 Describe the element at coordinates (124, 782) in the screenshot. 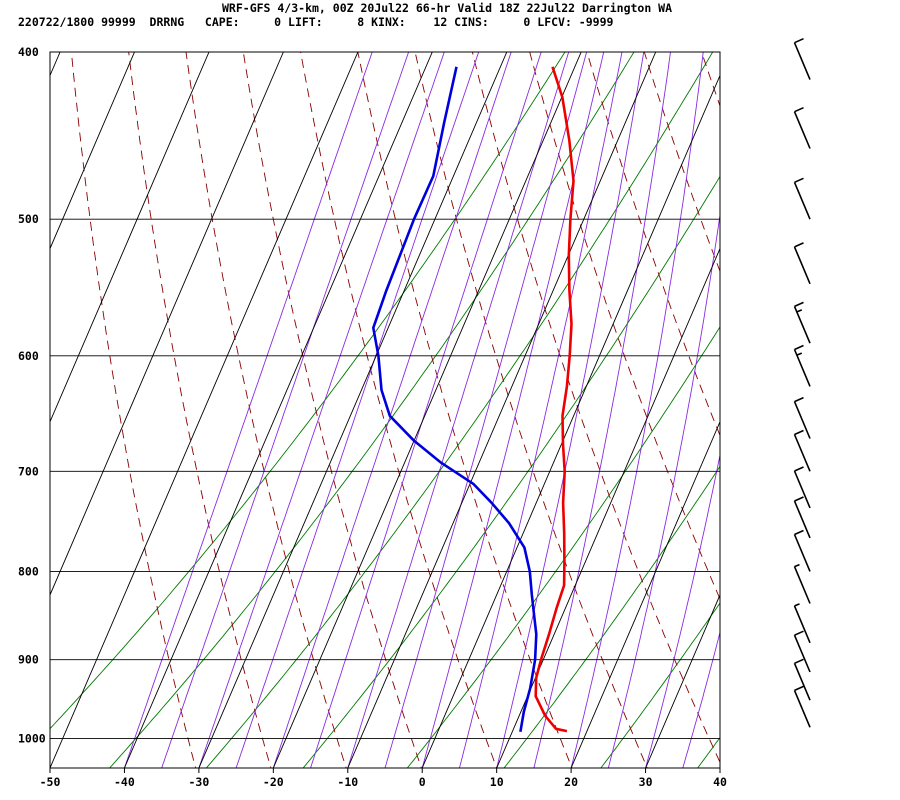

I see `temperature-tick-label: -40` at that location.